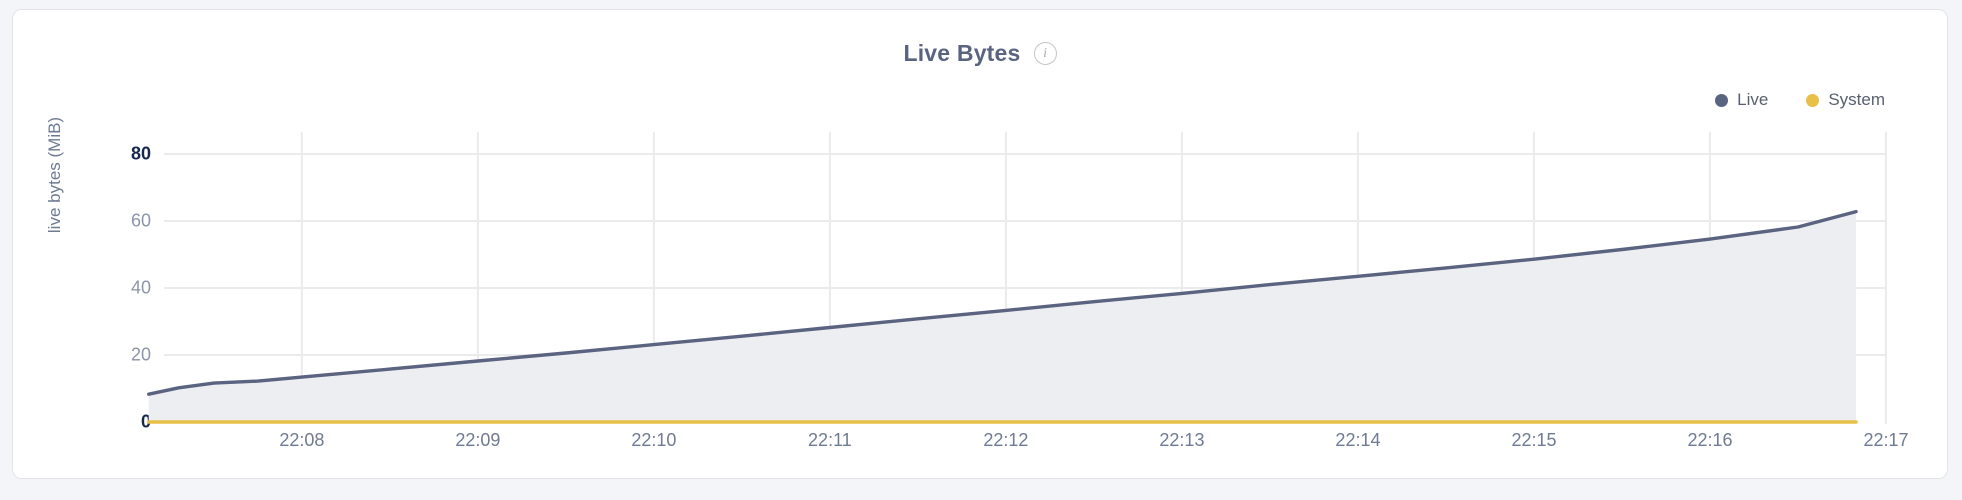 The width and height of the screenshot is (1962, 500). I want to click on x-axis-tick-label: 22:16, so click(1710, 440).